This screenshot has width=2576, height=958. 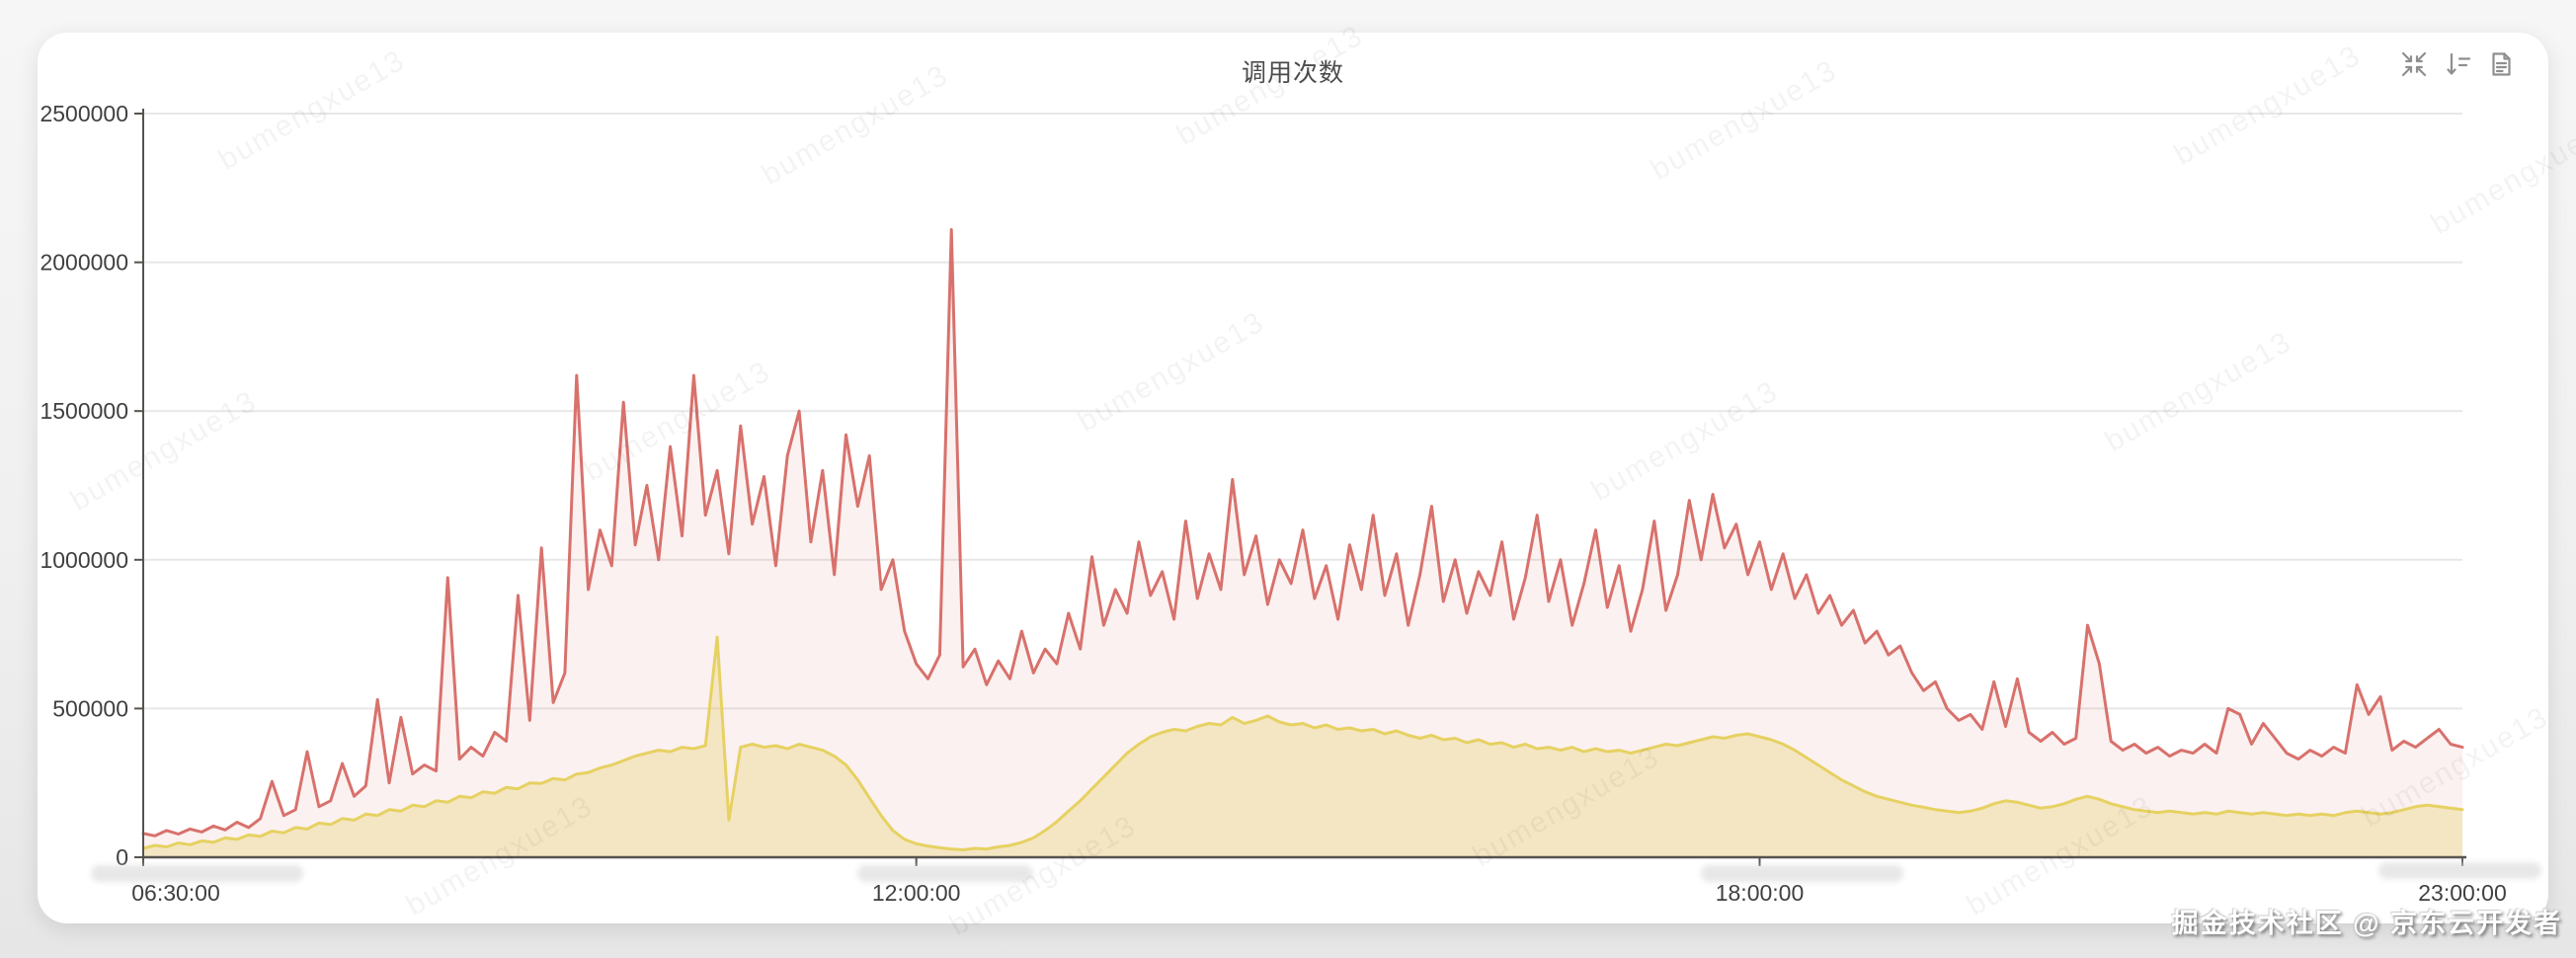 What do you see at coordinates (1292, 73) in the screenshot?
I see `chart-title: 调用次数` at bounding box center [1292, 73].